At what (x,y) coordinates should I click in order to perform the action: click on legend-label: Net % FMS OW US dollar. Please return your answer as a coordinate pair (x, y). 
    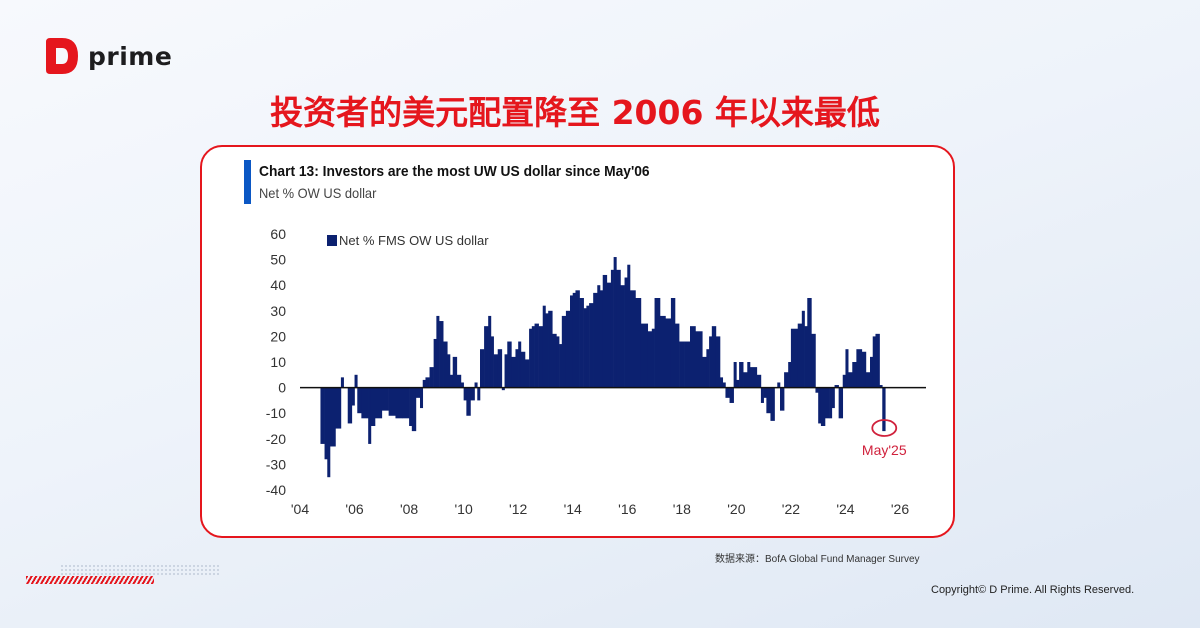
    Looking at the image, I should click on (414, 240).